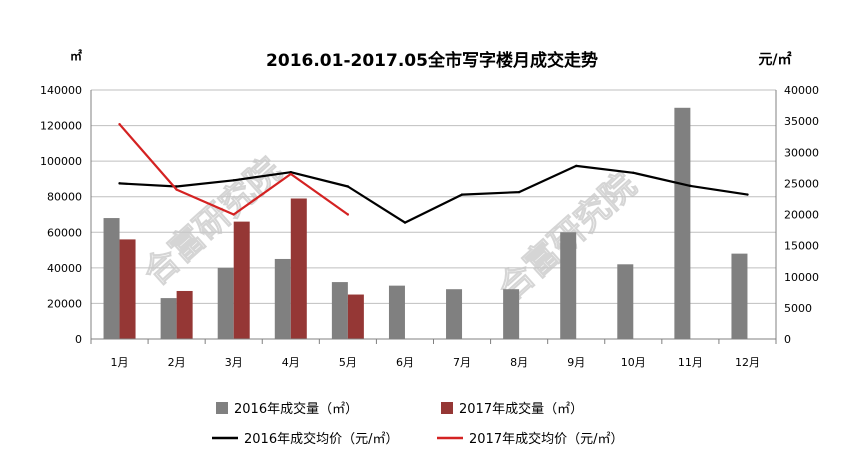 The width and height of the screenshot is (850, 468). Describe the element at coordinates (798, 308) in the screenshot. I see `y2-tick-label: 5000` at that location.